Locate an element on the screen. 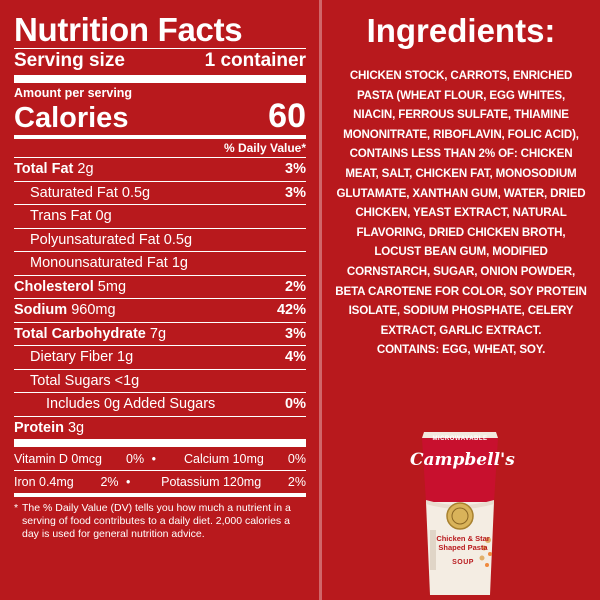 This screenshot has height=600, width=600. product-name: Chicken & Star Shaped Pasta is located at coordinates (463, 543).